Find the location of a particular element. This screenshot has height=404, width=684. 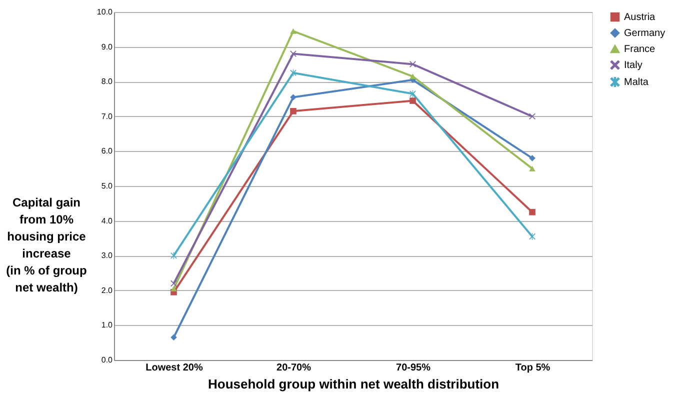

y-tick-label: 1.0 is located at coordinates (107, 325).